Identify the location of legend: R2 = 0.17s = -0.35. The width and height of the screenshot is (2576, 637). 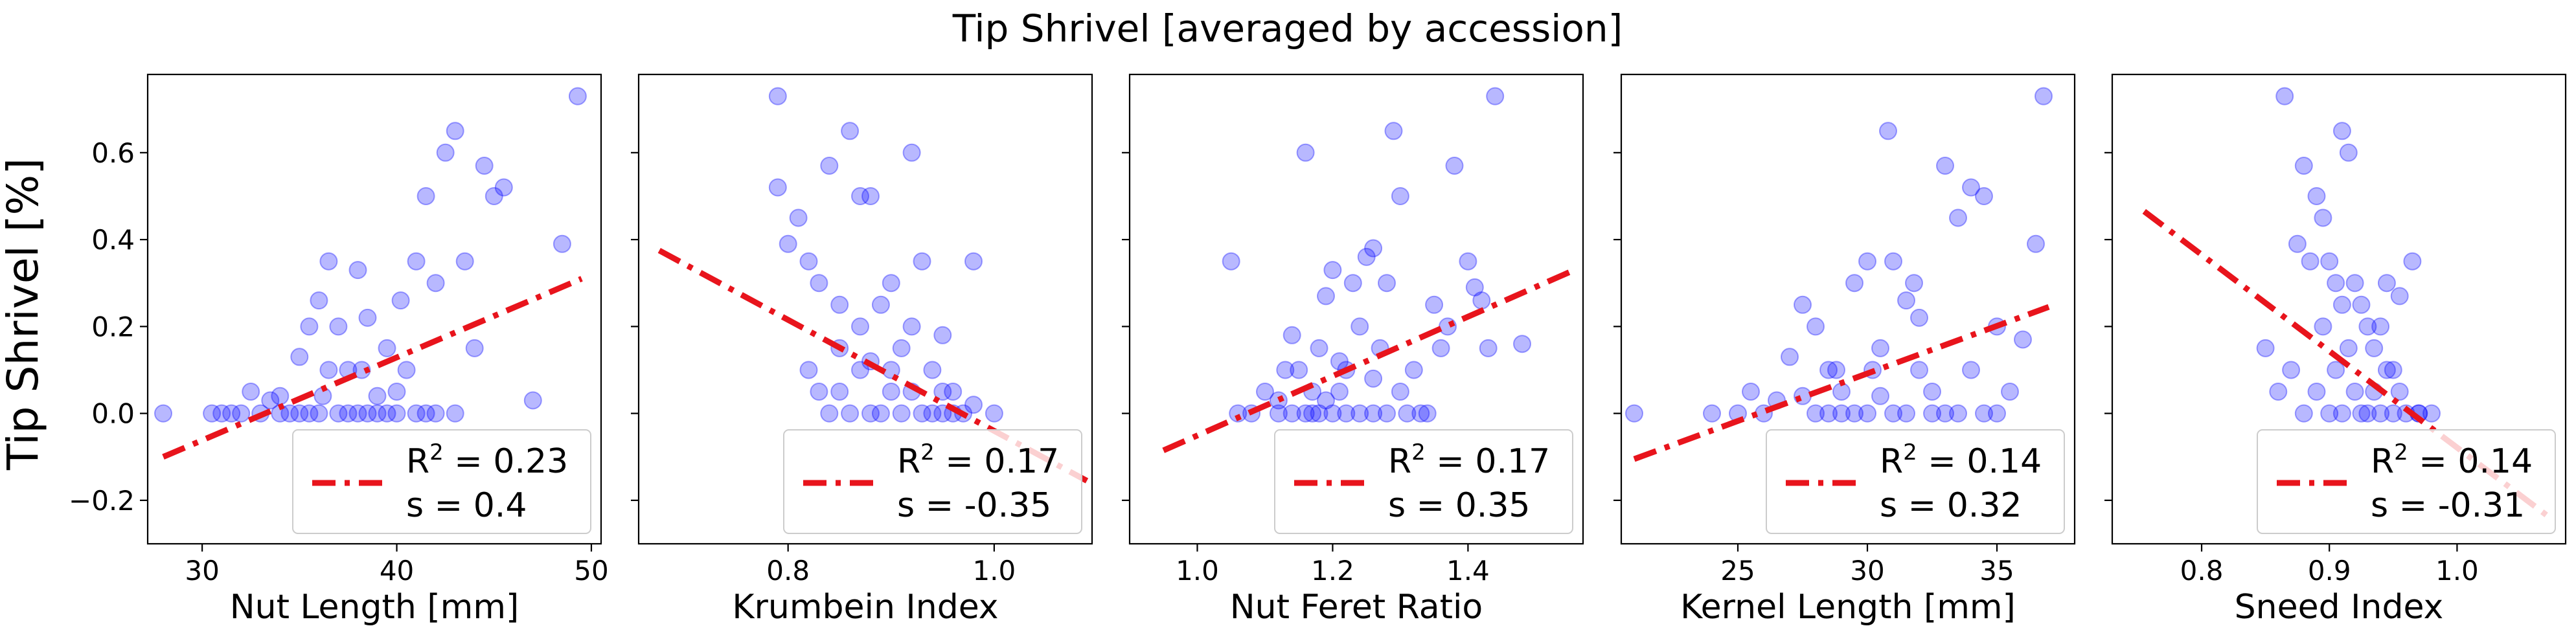
(933, 481).